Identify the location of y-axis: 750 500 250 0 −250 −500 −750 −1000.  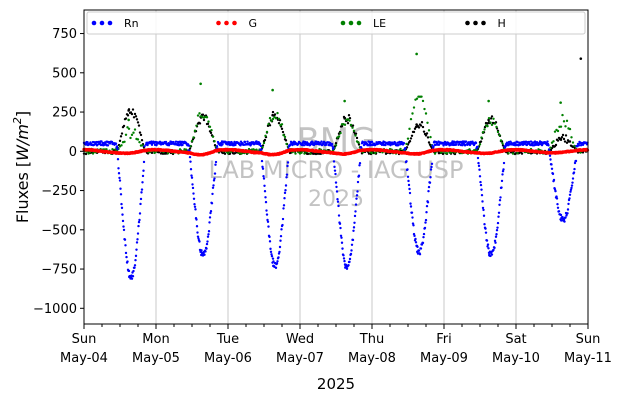
(58, 172).